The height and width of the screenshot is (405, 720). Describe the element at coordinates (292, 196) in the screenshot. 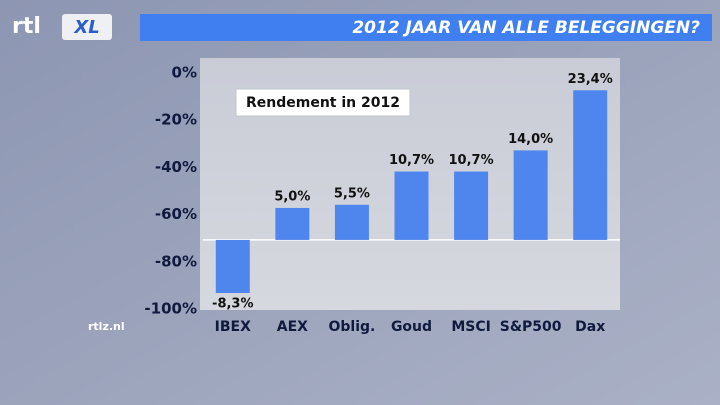

I see `value-label: 5,0%` at that location.